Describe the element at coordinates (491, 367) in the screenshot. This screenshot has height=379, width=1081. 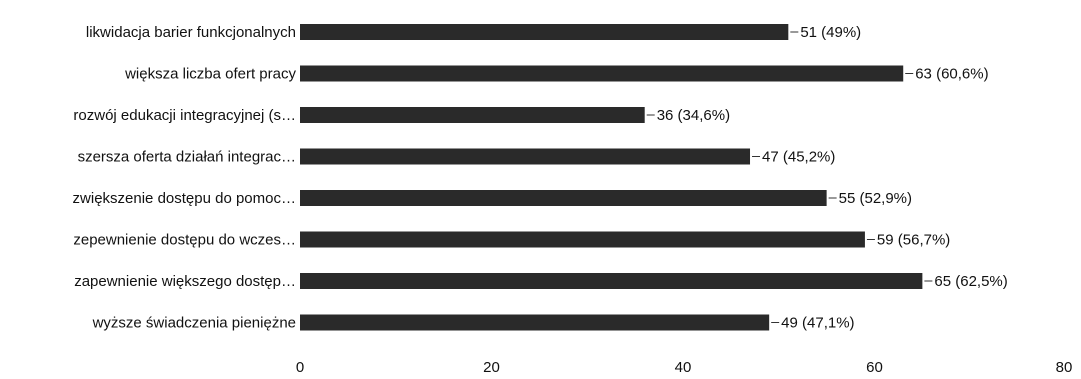
I see `x-tick-label: 20` at that location.